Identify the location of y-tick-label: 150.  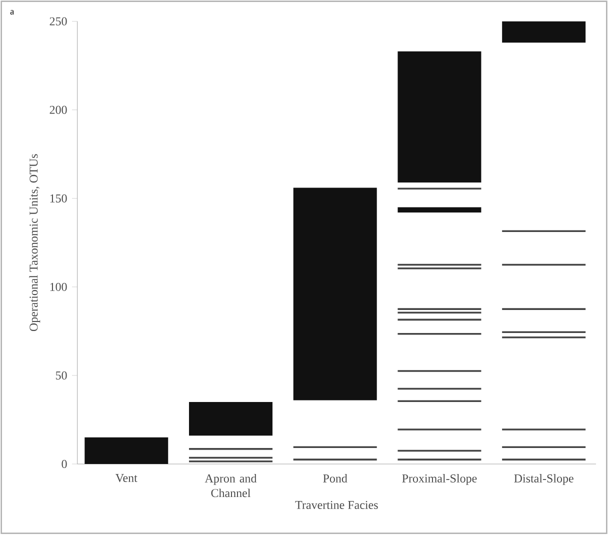
(58, 198).